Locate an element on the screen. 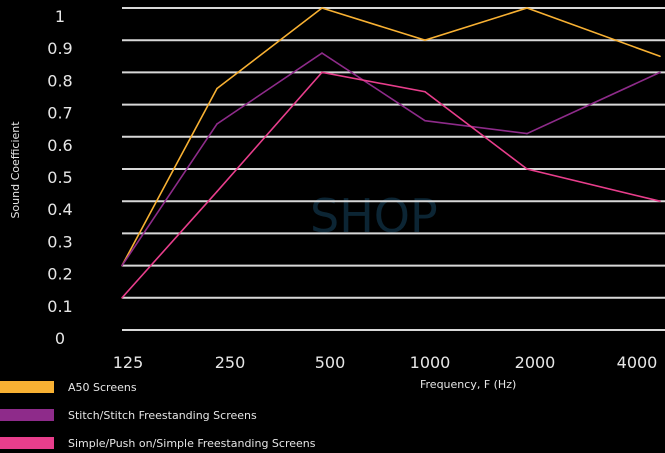  legend-label: Stitch/Stitch Freestanding Screens is located at coordinates (162, 415).